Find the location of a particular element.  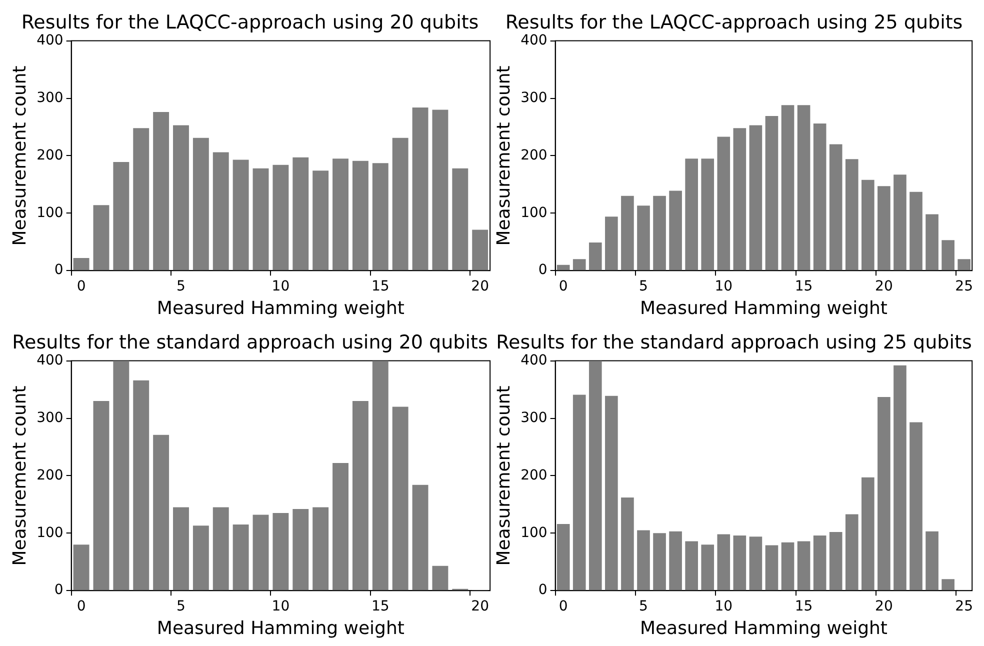

x-axis-title: Measured Hamming weight is located at coordinates (764, 628).